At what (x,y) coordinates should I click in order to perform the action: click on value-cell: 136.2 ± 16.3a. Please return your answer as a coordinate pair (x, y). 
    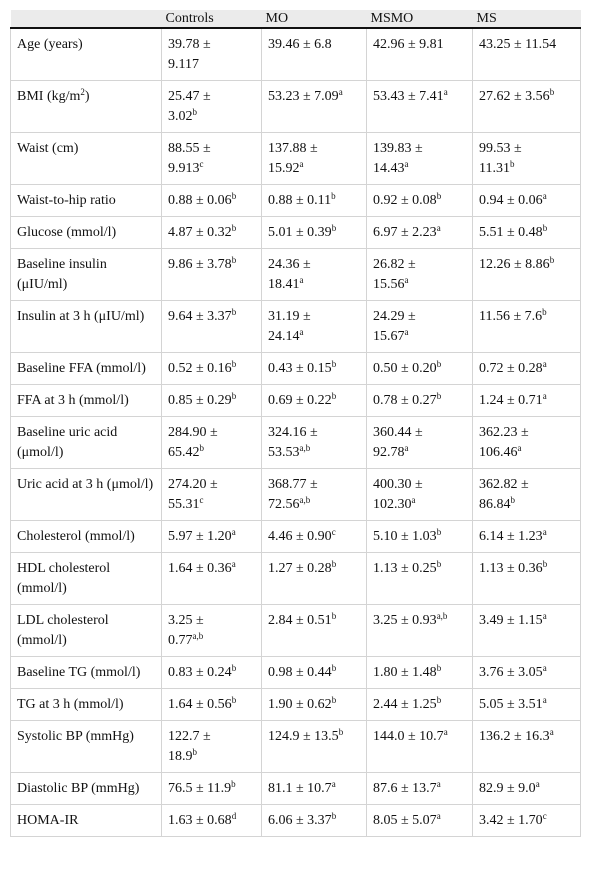
    Looking at the image, I should click on (526, 746).